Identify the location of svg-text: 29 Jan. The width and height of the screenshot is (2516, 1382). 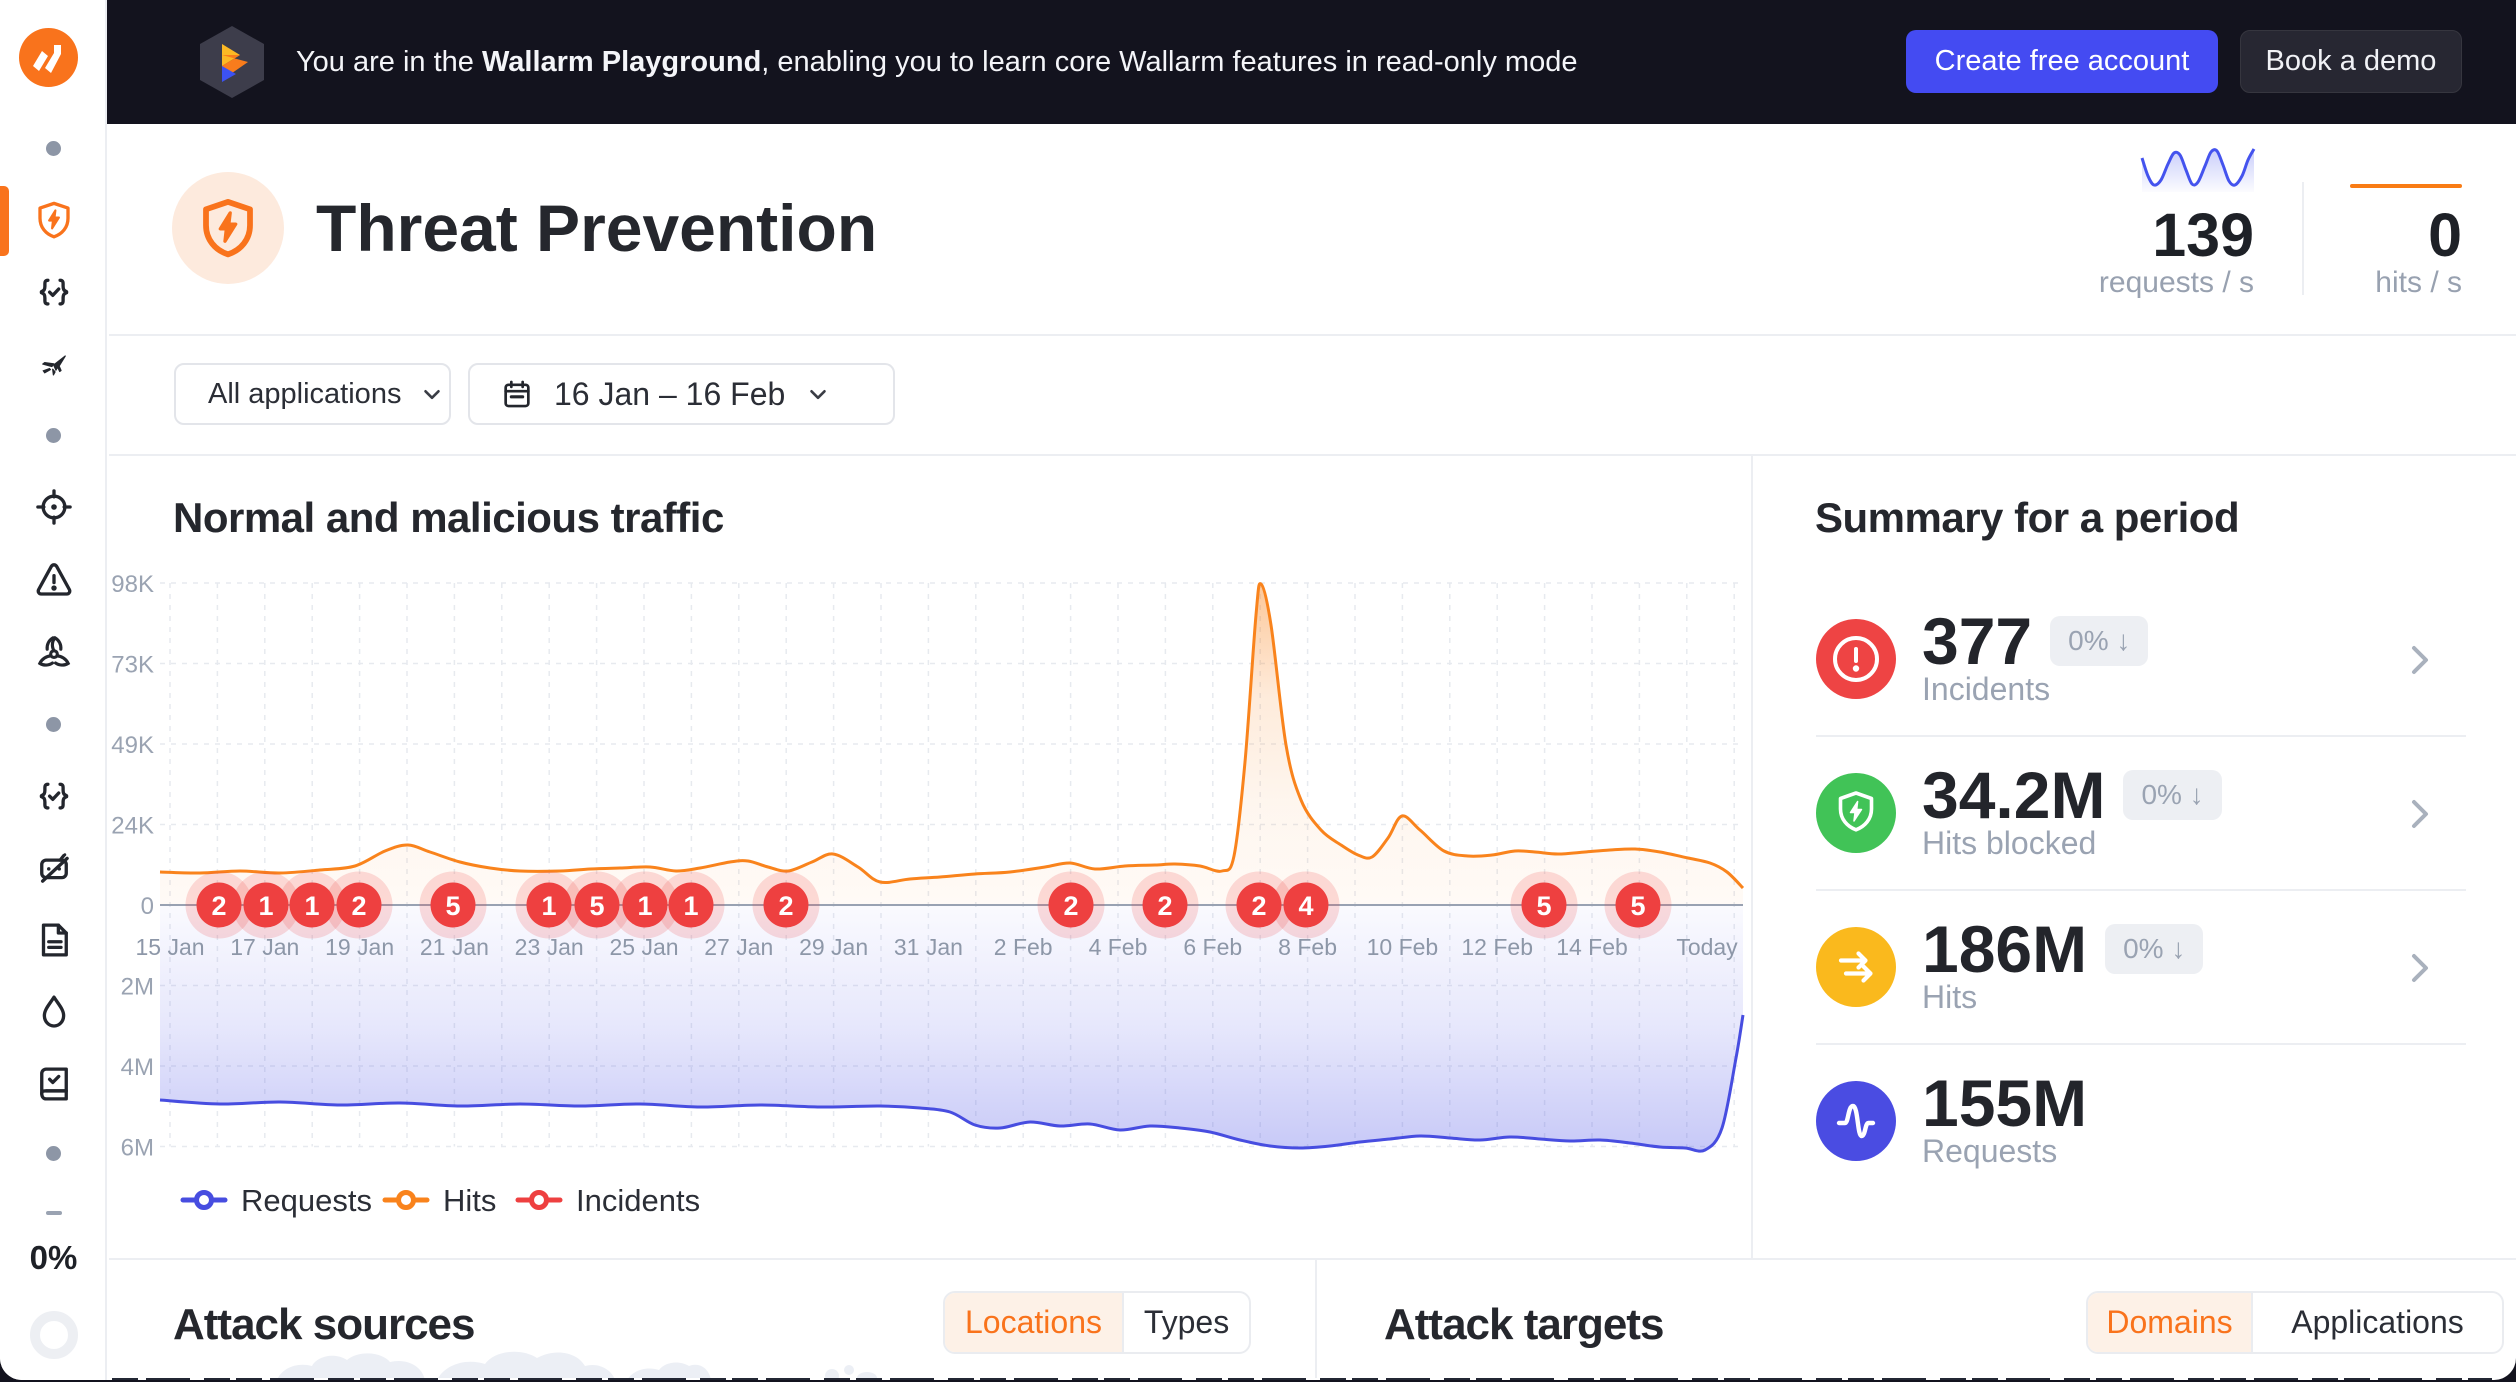
(833, 947).